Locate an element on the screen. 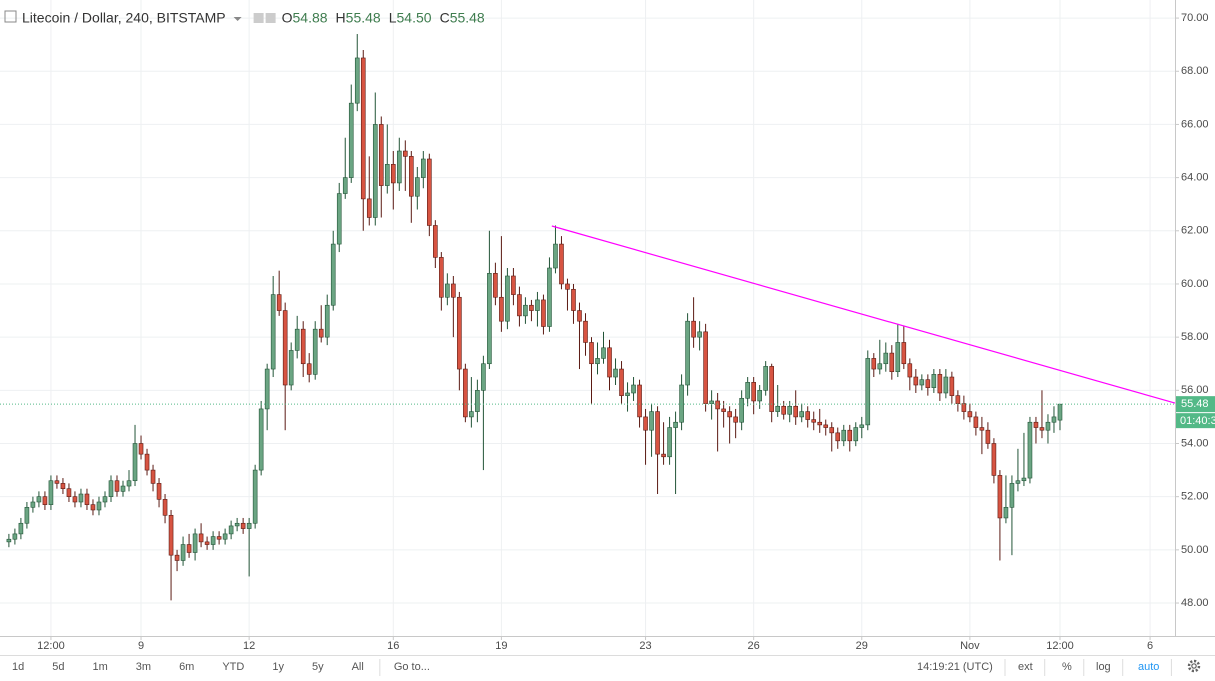  range-button: YTD is located at coordinates (233, 667).